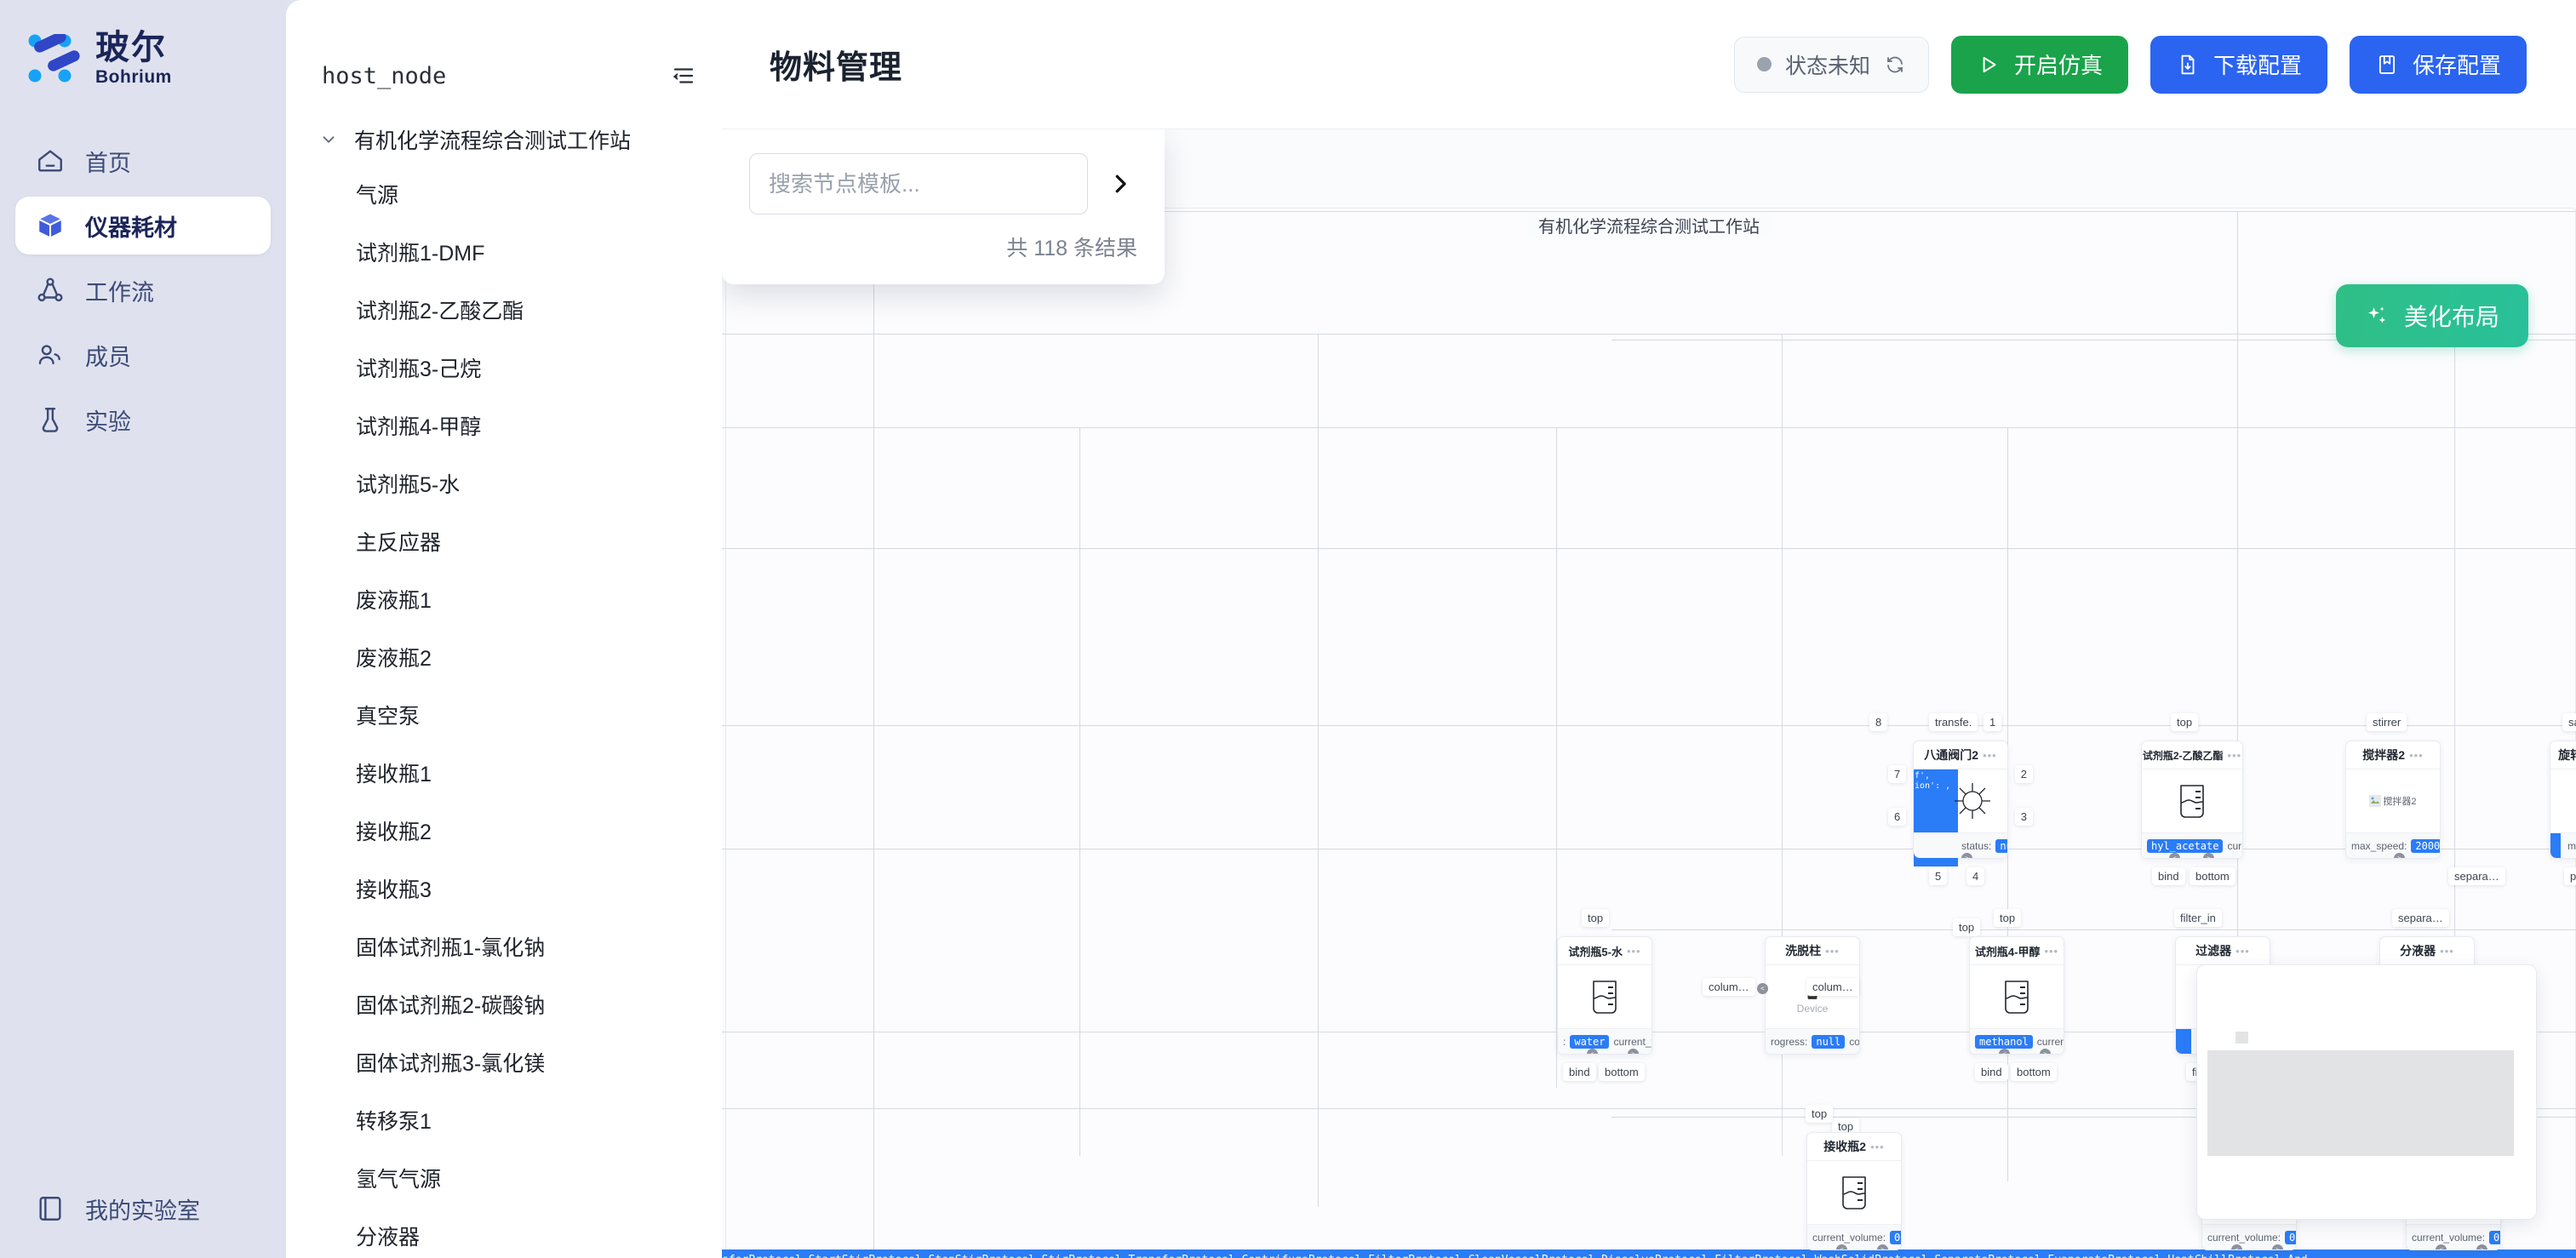  What do you see at coordinates (143, 225) in the screenshot?
I see `sidebar-item-instruments: 仪器耗材` at bounding box center [143, 225].